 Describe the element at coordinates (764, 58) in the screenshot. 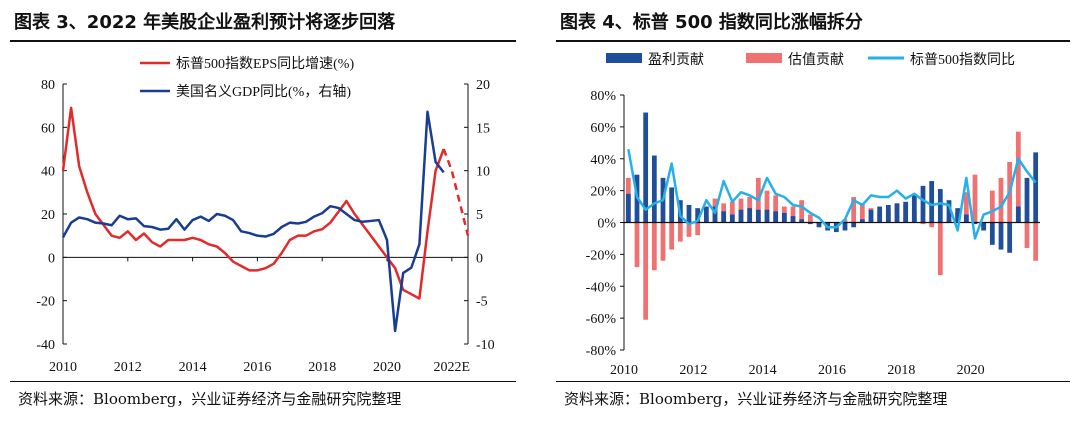

I see `legend-valuation-swatch` at that location.